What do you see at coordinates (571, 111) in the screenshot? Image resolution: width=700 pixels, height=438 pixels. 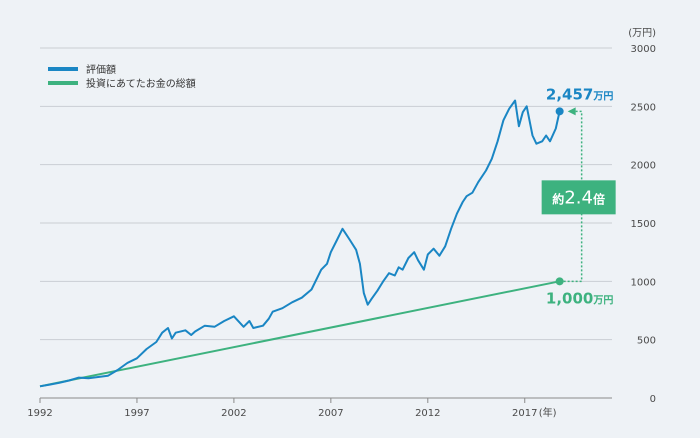 I see `arrow-icon` at bounding box center [571, 111].